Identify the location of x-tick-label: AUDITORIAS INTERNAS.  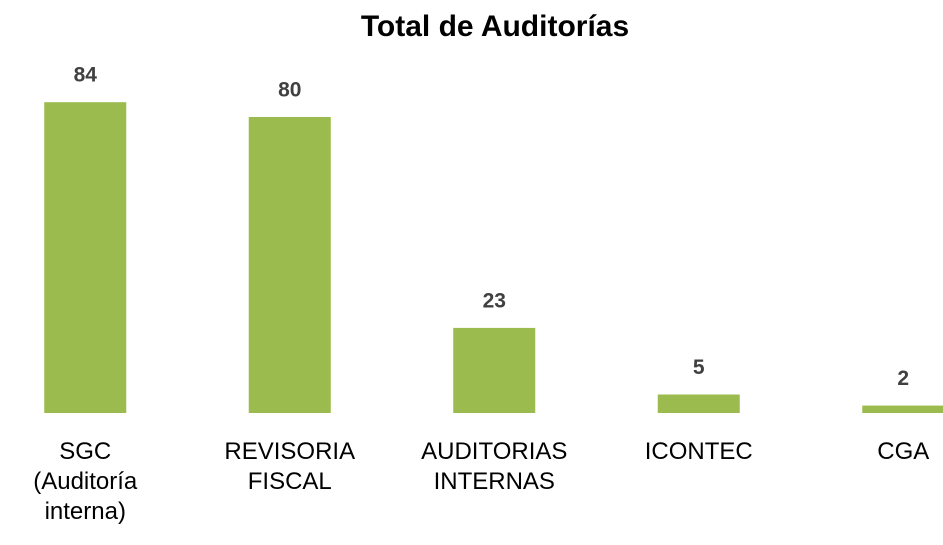
(494, 466).